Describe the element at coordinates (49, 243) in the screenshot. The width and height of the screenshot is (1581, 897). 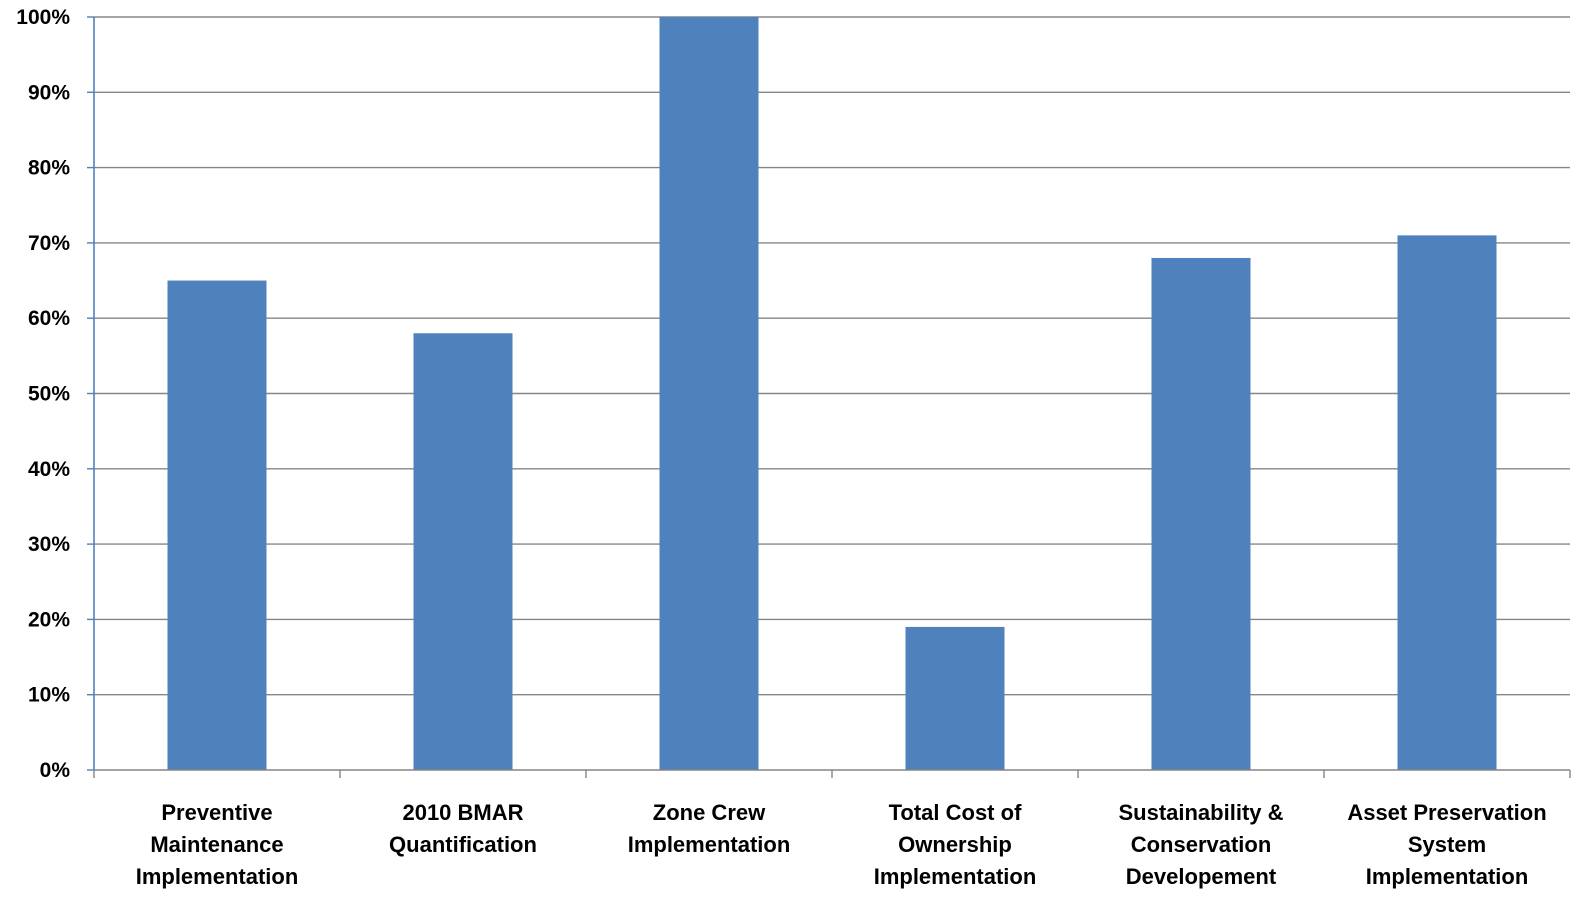
I see `y-tick-label: 70%` at that location.